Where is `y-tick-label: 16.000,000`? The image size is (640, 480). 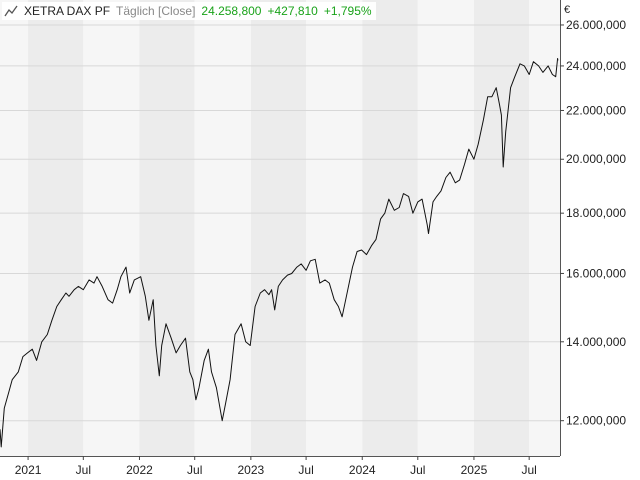 y-tick-label: 16.000,000 is located at coordinates (596, 273).